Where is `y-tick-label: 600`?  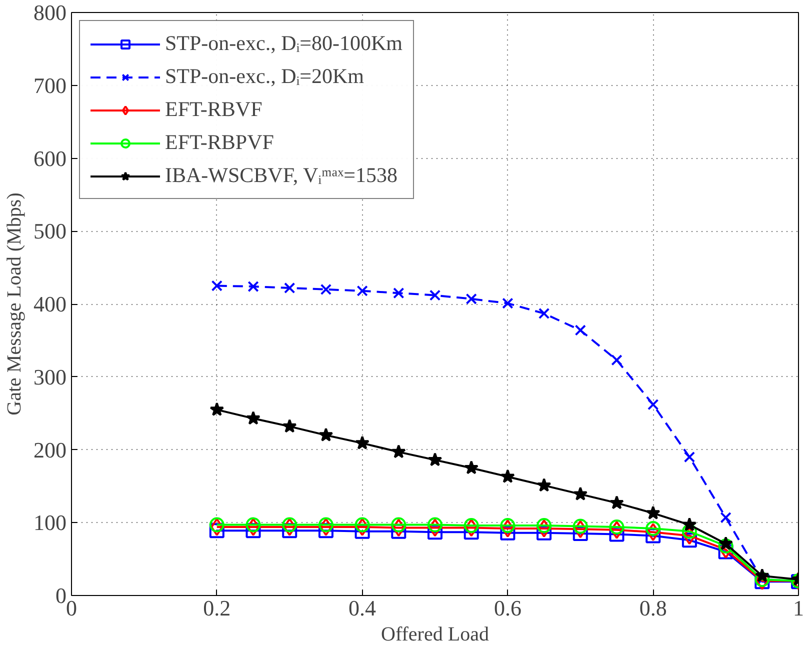
y-tick-label: 600 is located at coordinates (50, 158).